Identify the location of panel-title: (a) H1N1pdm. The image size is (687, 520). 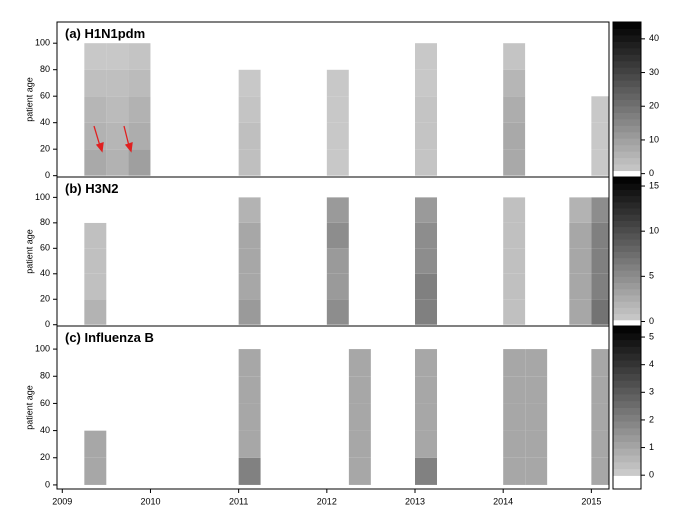
(105, 33).